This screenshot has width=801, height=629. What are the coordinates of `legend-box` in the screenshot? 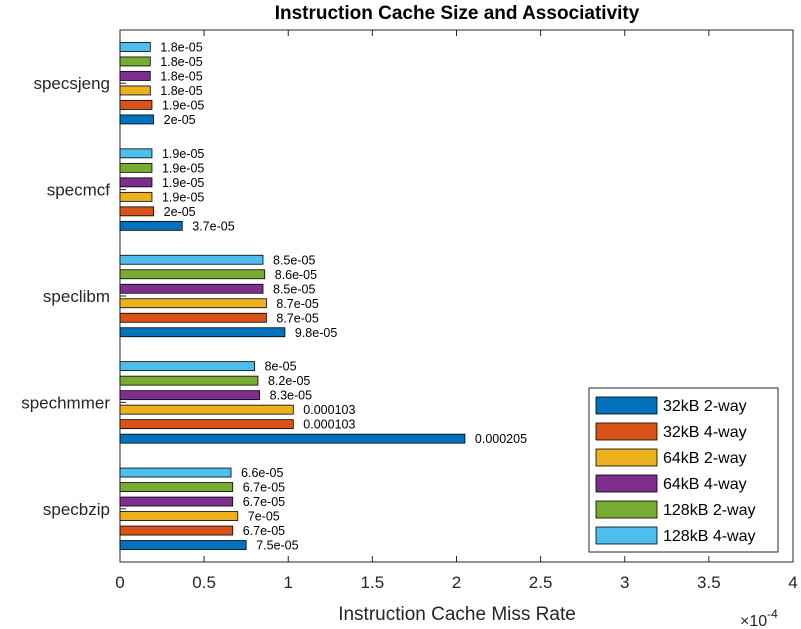 It's located at (683, 470).